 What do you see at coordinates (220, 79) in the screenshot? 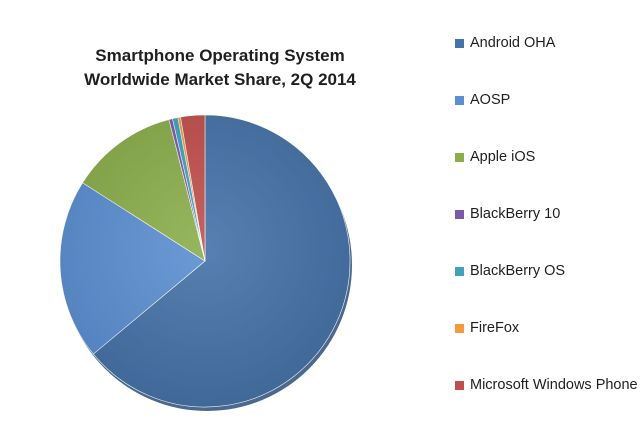
I see `chart-title-line-2: Worldwide Market Share, 2Q 2014` at bounding box center [220, 79].